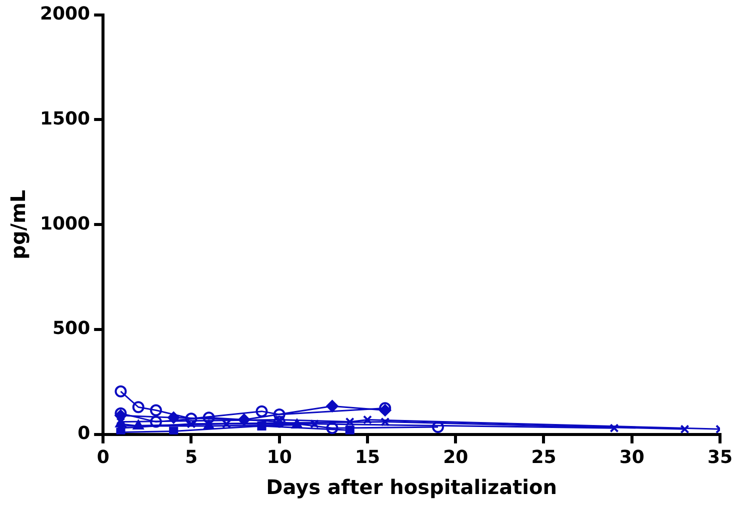 Image resolution: width=738 pixels, height=505 pixels. Describe the element at coordinates (367, 457) in the screenshot. I see `x-tick-label: 15` at that location.